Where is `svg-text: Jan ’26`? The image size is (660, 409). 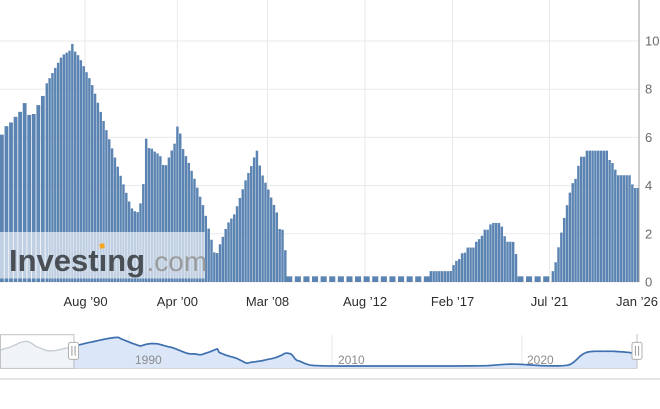 svg-text: Jan ’26 is located at coordinates (637, 301).